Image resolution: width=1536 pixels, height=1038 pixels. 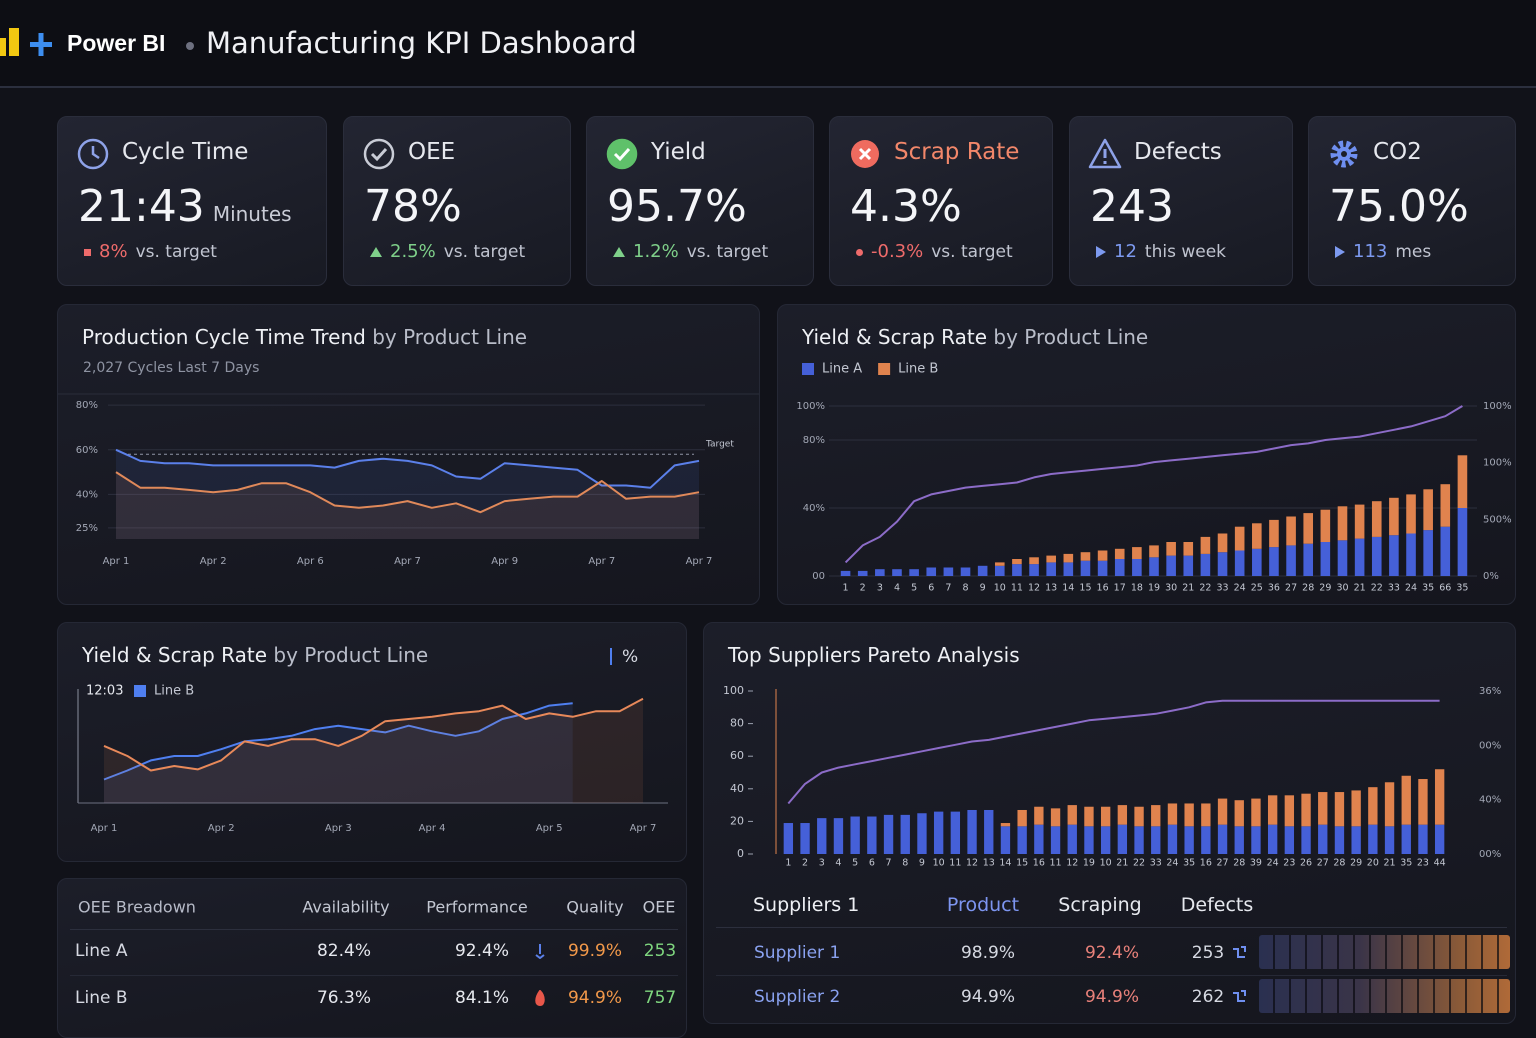 What do you see at coordinates (863, 588) in the screenshot?
I see `x-tick-label: 2` at bounding box center [863, 588].